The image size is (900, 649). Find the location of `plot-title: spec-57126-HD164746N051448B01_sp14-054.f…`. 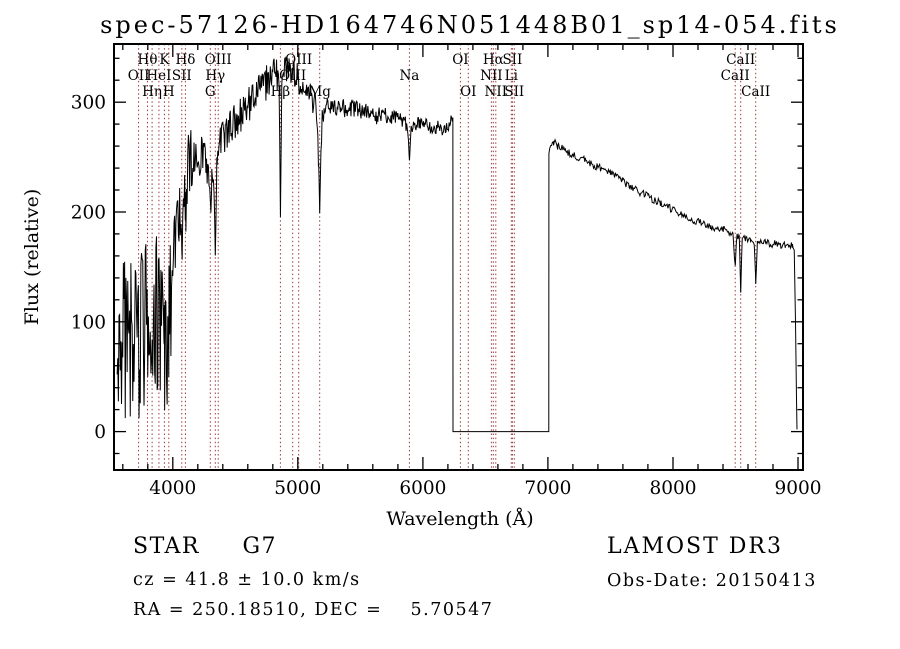

plot-title: spec-57126-HD164746N051448B01_sp14-054.f… is located at coordinates (470, 25).